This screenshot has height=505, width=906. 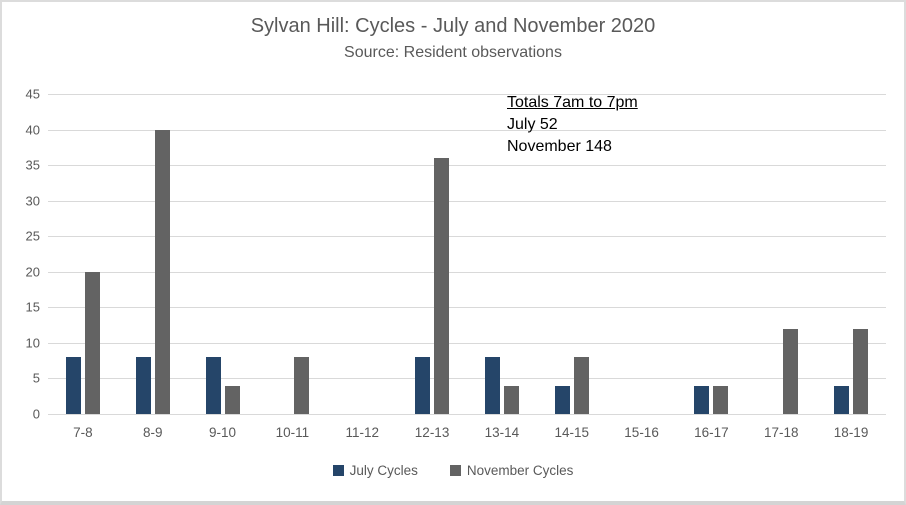 I want to click on x-tick-label: 9-10, so click(x=223, y=432).